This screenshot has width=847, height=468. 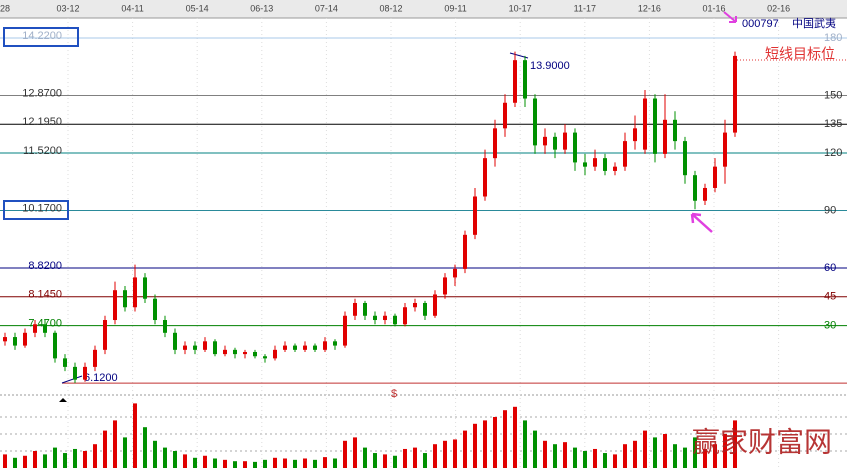 I want to click on level-angle: 90, so click(x=830, y=210).